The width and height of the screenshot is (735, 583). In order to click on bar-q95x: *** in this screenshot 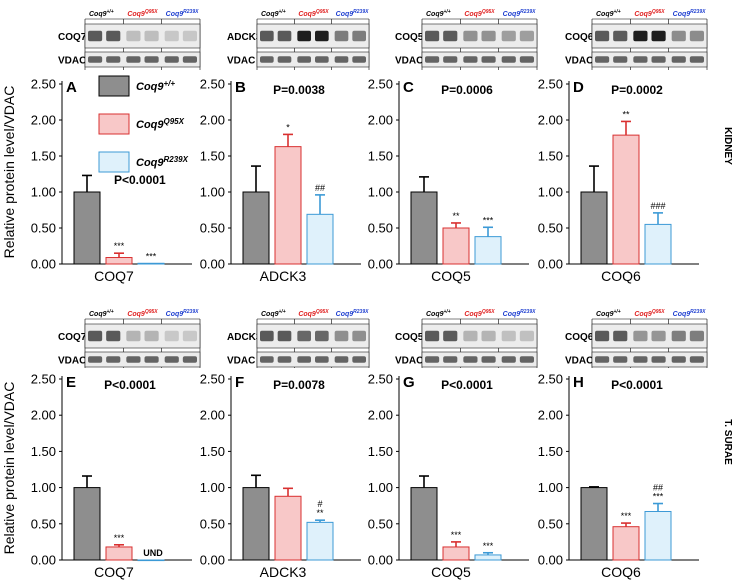, I will do `click(119, 253)`.